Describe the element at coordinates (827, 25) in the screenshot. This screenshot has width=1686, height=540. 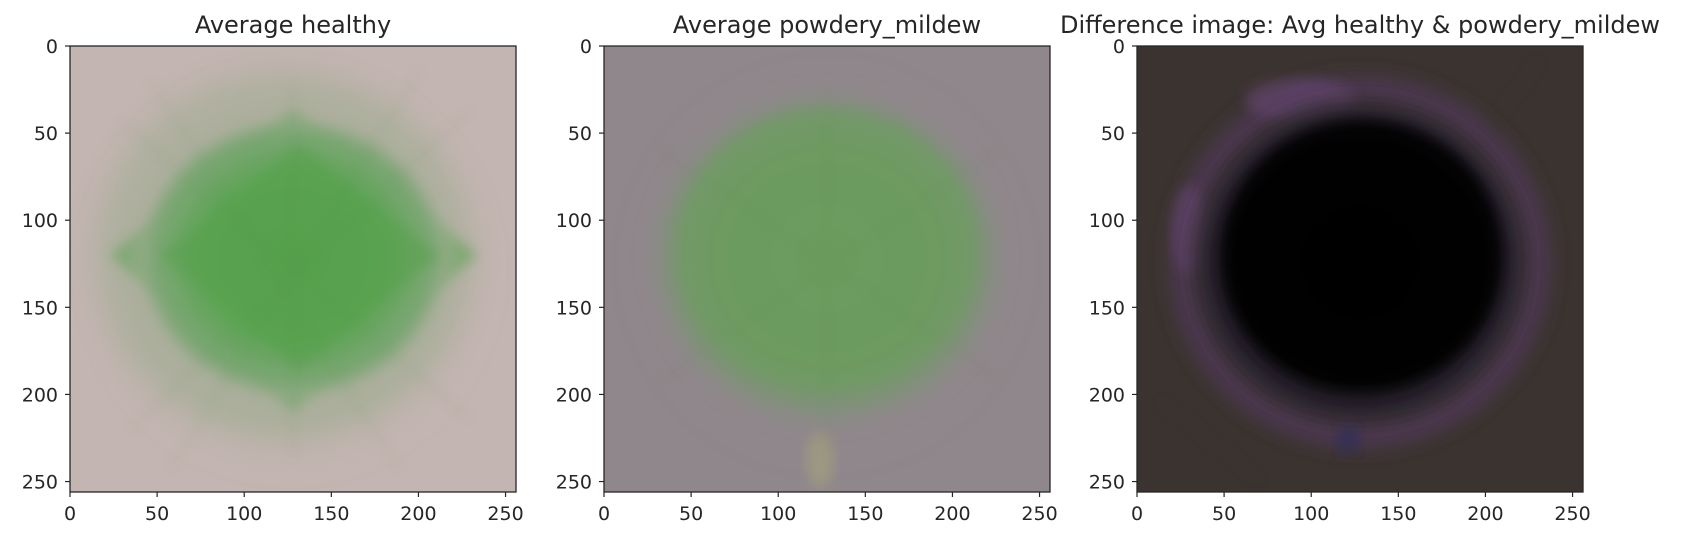
I see `panel-title: Average powdery_mildew` at that location.